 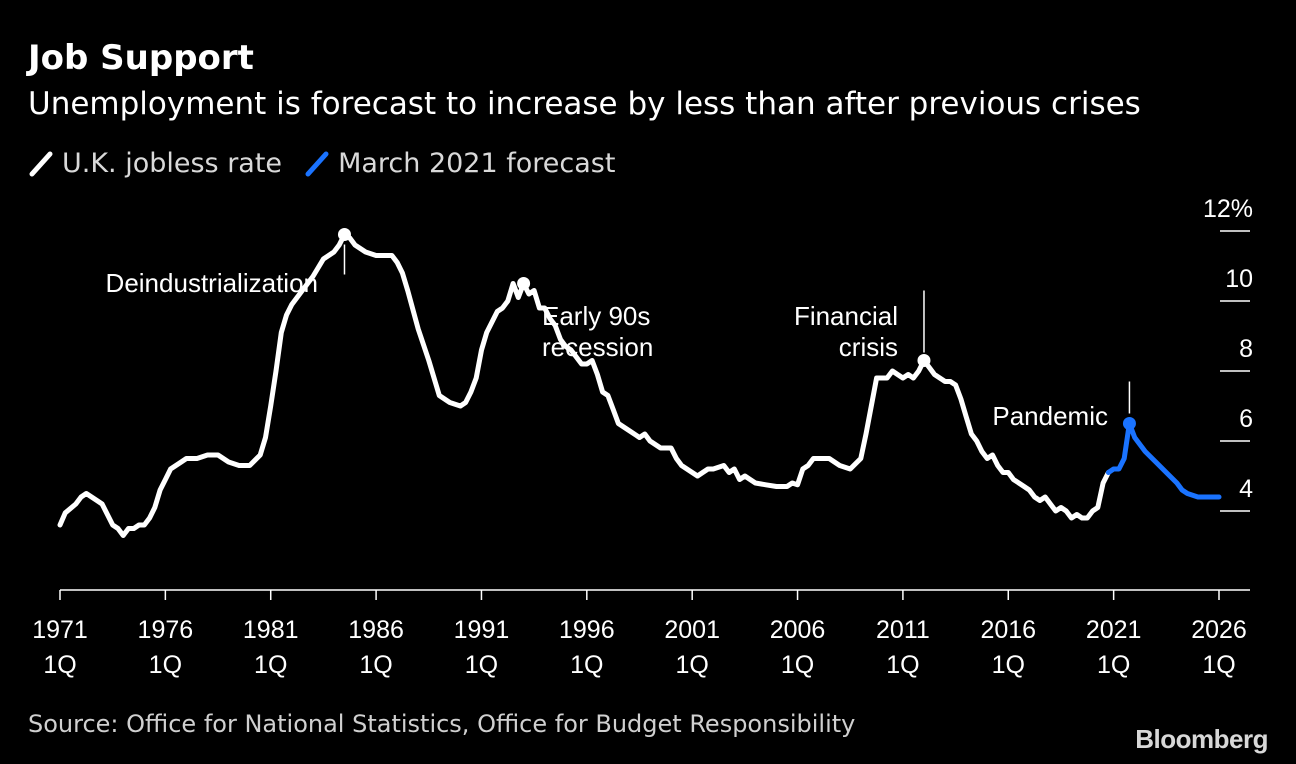 I want to click on legend-label-jobless-rate: U.K. jobless rate, so click(x=172, y=163).